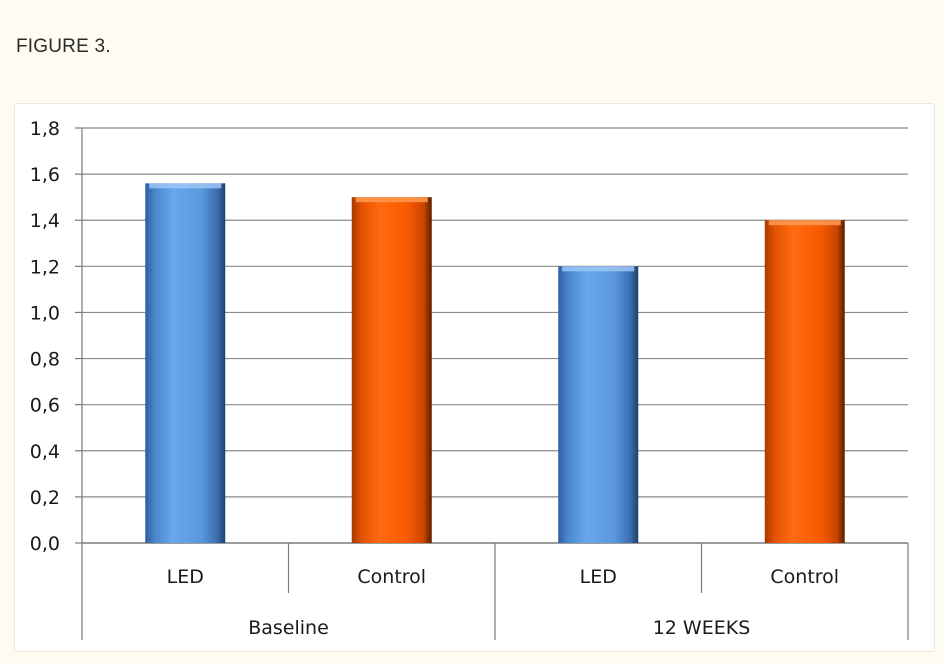 The height and width of the screenshot is (663, 943). I want to click on y-tick-label: 0,4, so click(45, 452).